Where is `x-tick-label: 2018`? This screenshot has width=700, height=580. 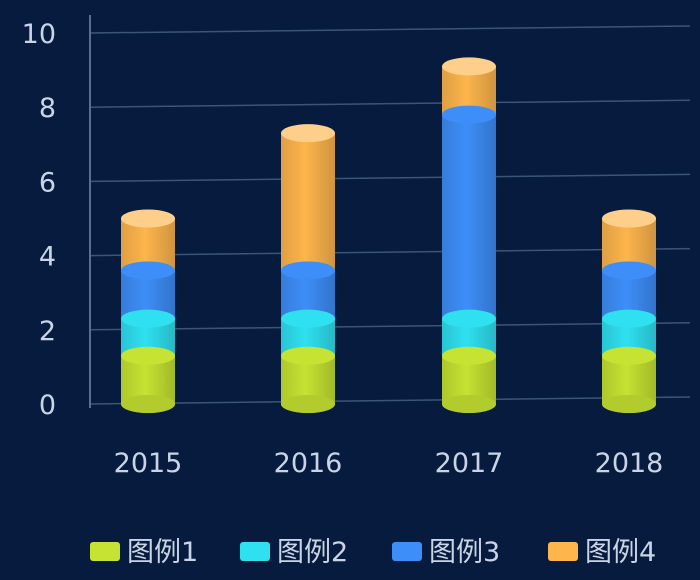 x-tick-label: 2018 is located at coordinates (629, 463).